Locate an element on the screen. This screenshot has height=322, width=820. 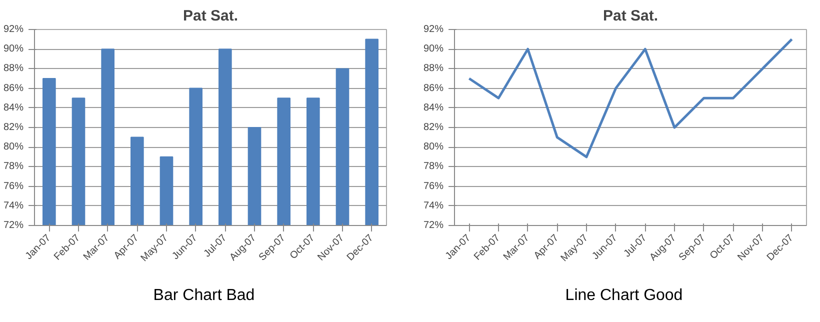
text: Bar Chart Bad is located at coordinates (204, 296).